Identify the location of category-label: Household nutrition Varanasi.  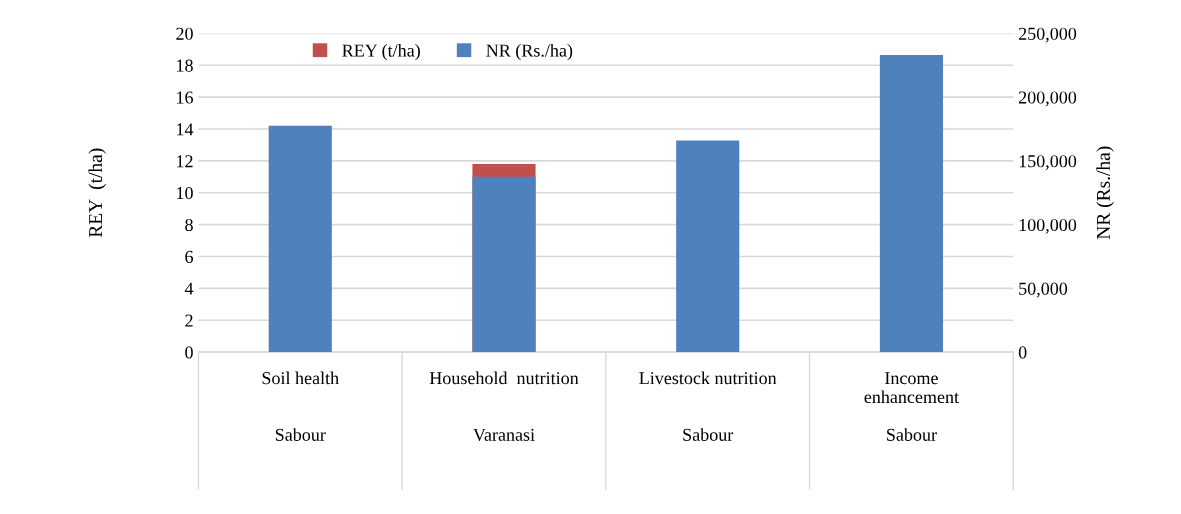
(504, 406).